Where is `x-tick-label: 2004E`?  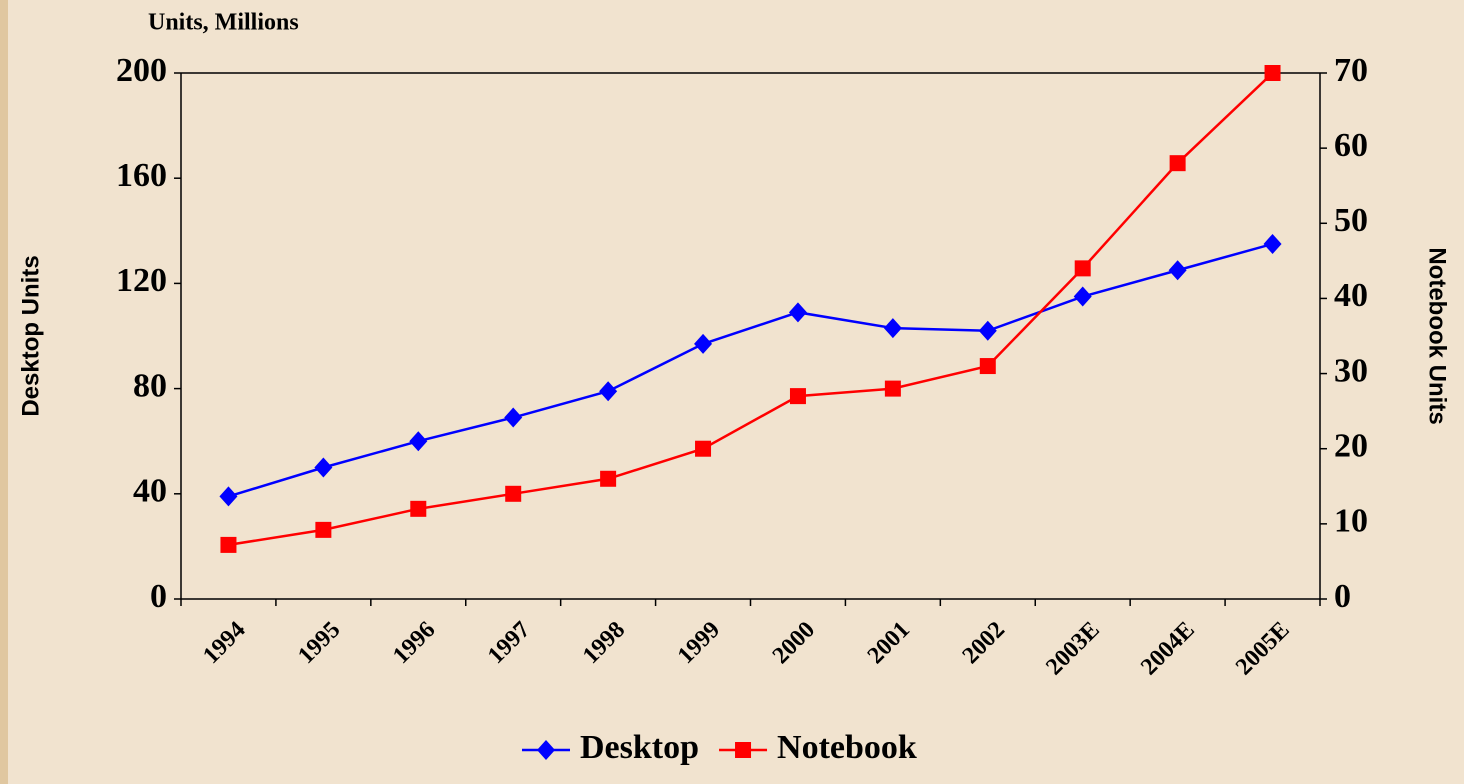 x-tick-label: 2004E is located at coordinates (1168, 649).